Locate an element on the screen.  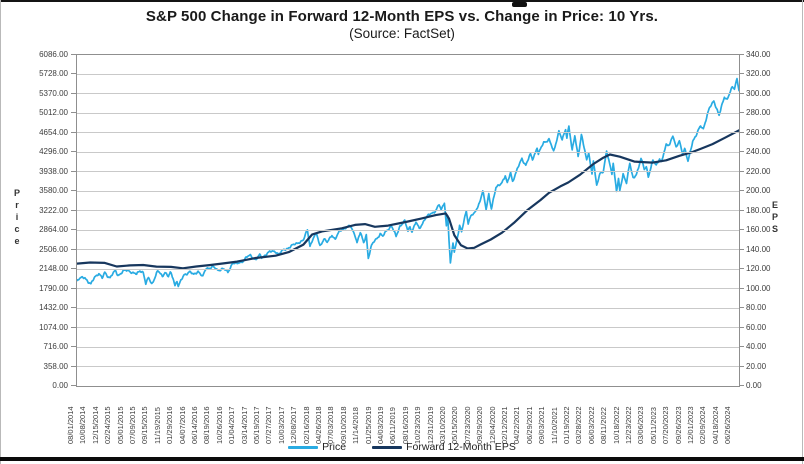
x-axis-tick-label: 07/09/2015 is located at coordinates (132, 425).